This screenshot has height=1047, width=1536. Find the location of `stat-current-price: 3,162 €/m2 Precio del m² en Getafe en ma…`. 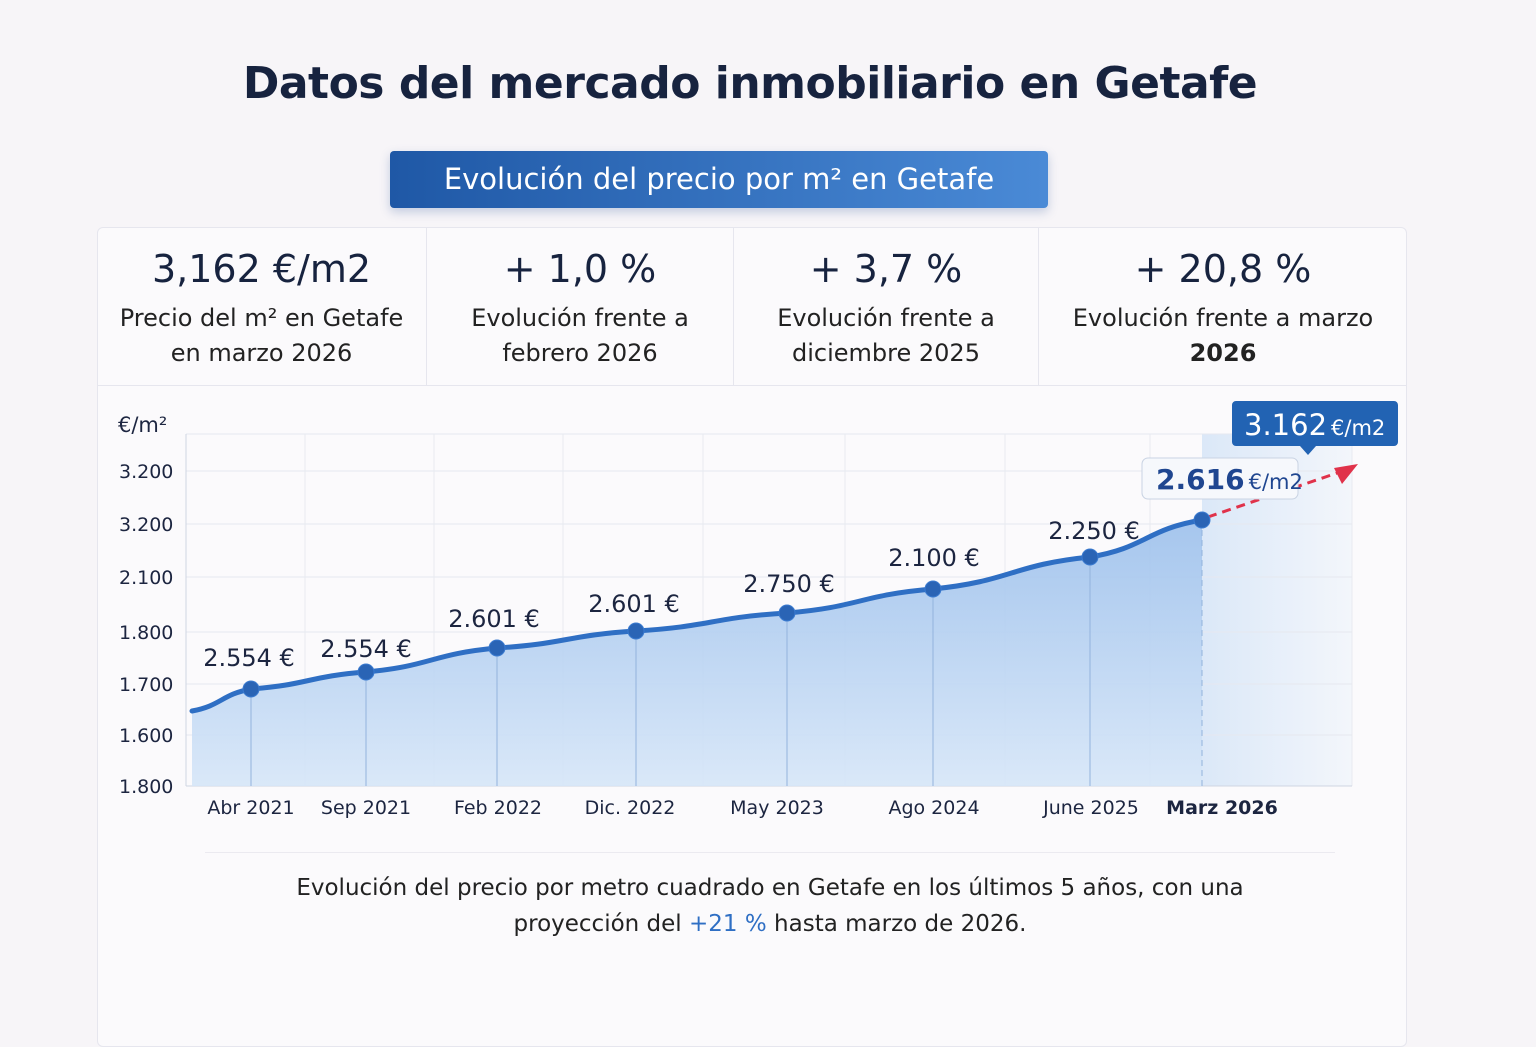

stat-current-price: 3,162 €/m2 Precio del m² en Getafe en ma… is located at coordinates (262, 306).